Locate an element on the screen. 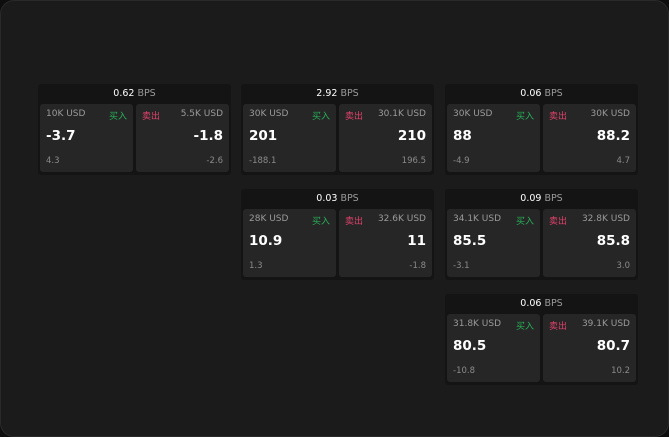 The width and height of the screenshot is (669, 437). spread-header: 0.62 BPS is located at coordinates (134, 94).